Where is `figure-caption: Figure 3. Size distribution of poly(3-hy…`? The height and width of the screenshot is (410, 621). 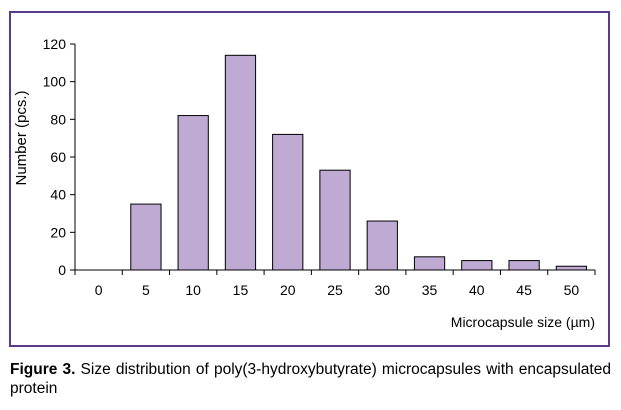 figure-caption: Figure 3. Size distribution of poly(3-hy… is located at coordinates (310, 379).